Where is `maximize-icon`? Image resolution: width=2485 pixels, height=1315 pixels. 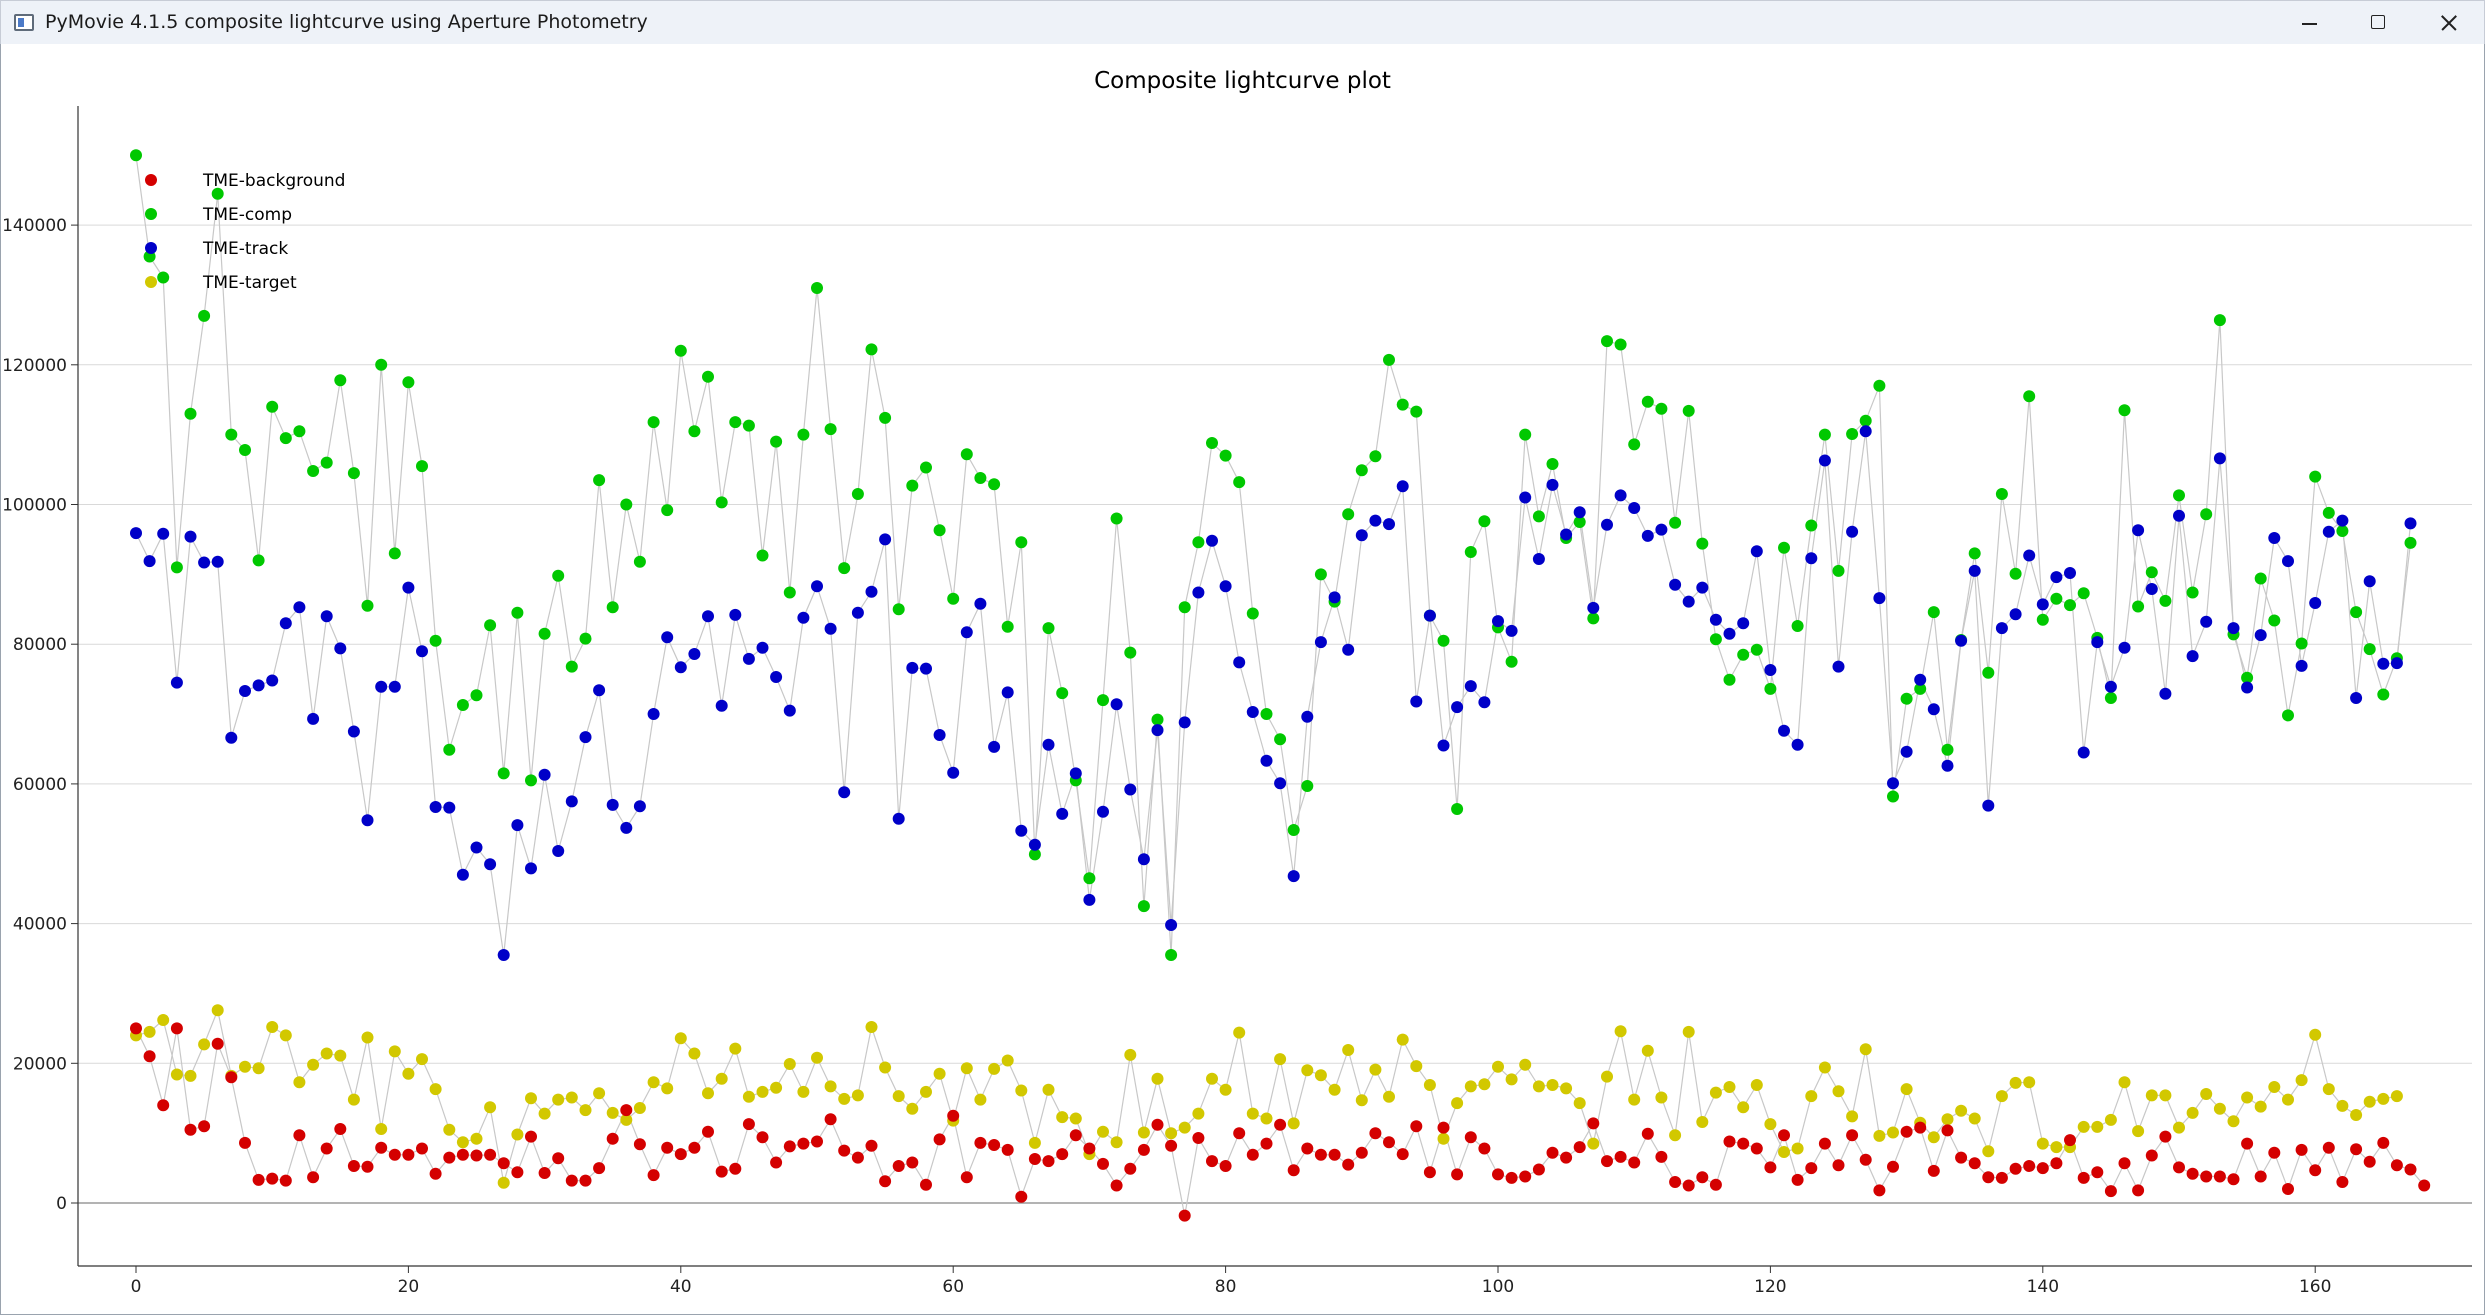 maximize-icon is located at coordinates (2378, 23).